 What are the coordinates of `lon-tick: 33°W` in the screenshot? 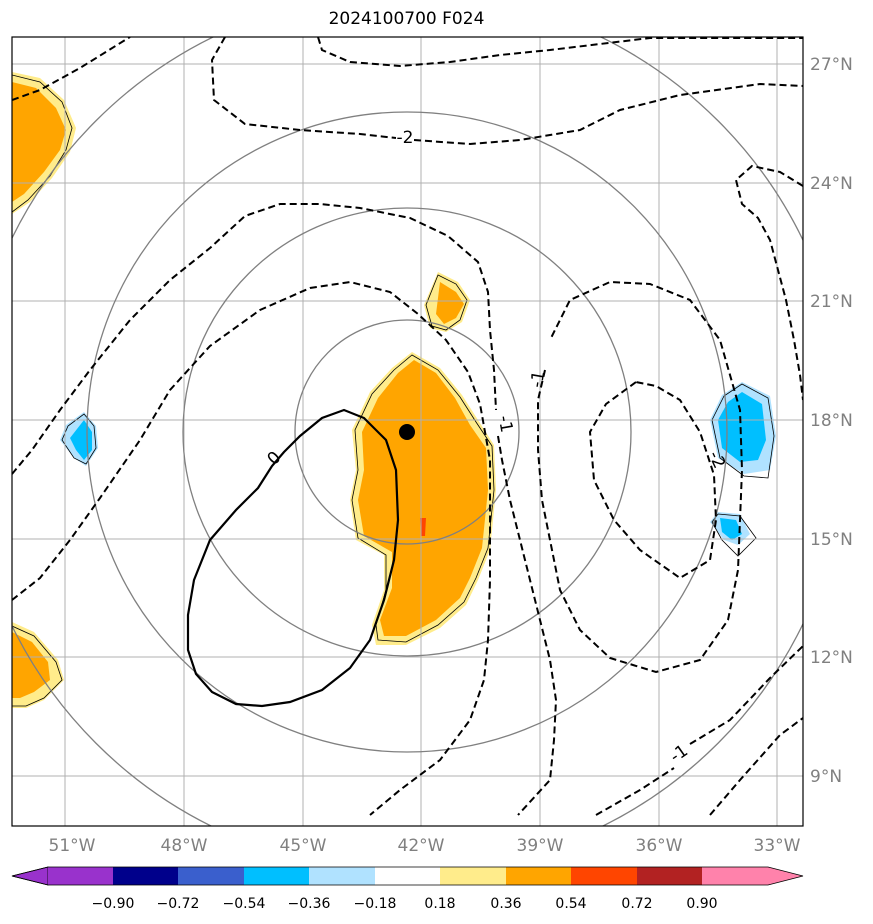 It's located at (777, 846).